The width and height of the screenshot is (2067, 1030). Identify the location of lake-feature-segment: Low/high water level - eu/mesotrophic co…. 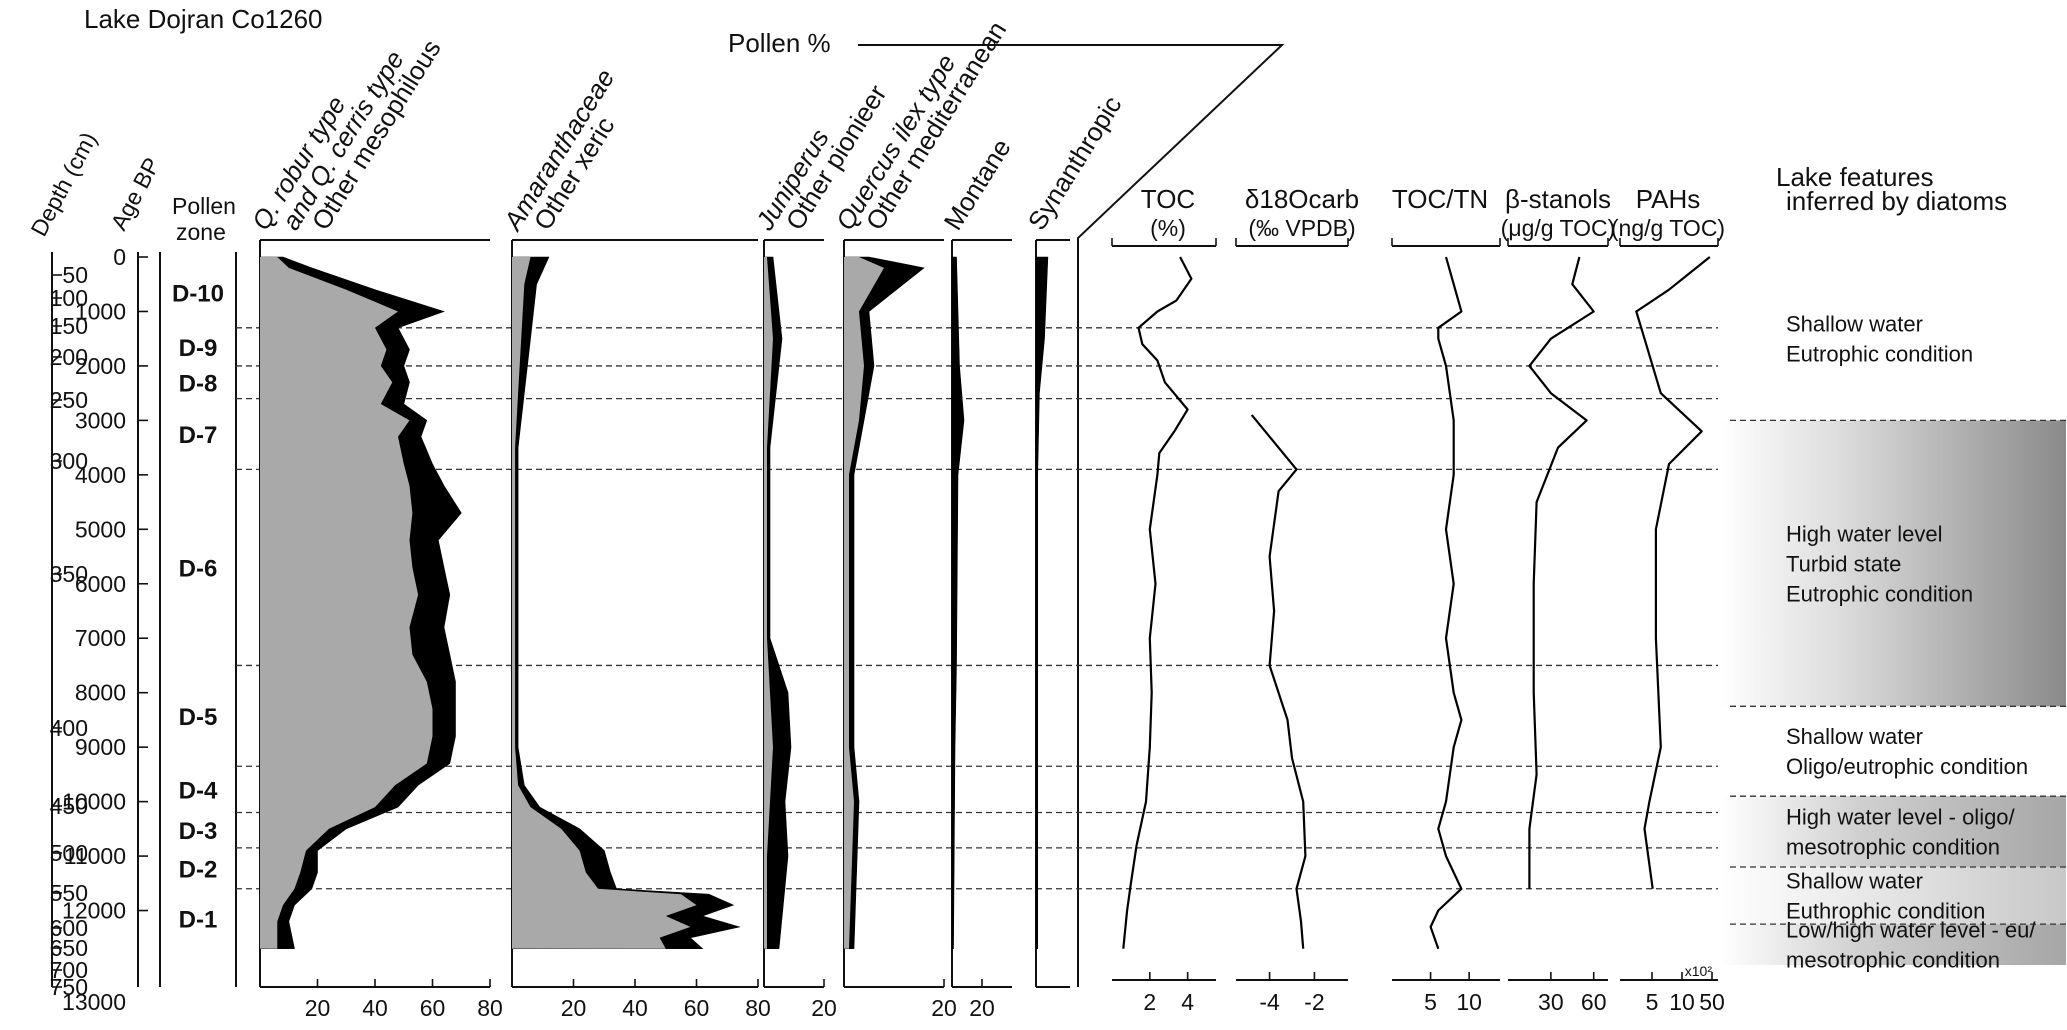
(1893, 945).